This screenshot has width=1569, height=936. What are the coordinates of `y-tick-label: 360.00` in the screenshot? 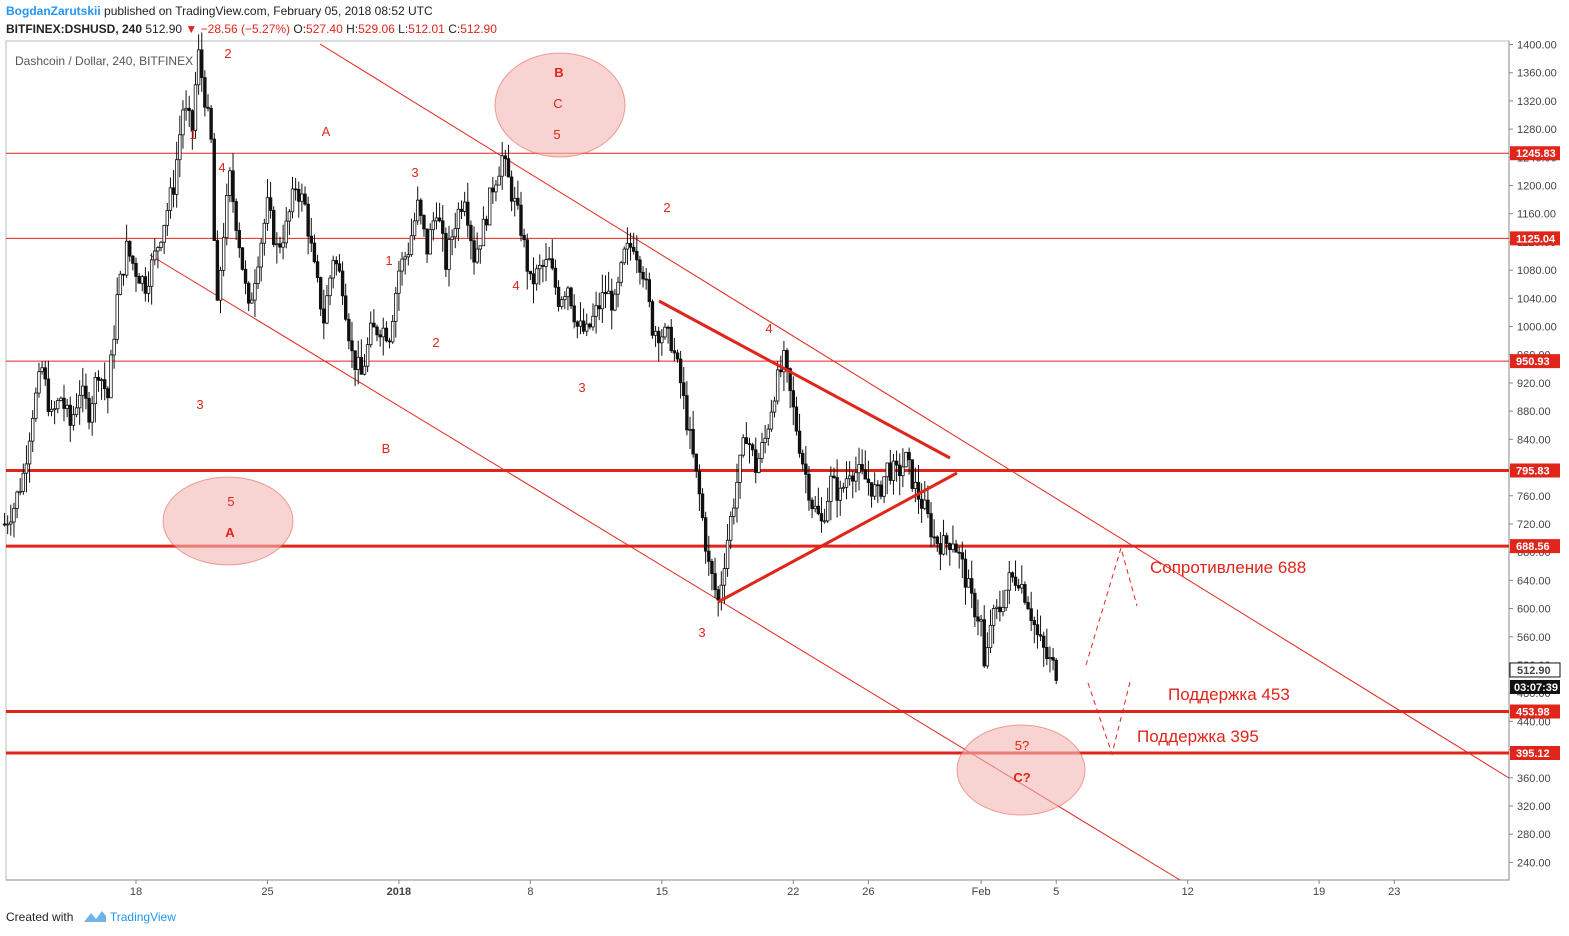 It's located at (1534, 779).